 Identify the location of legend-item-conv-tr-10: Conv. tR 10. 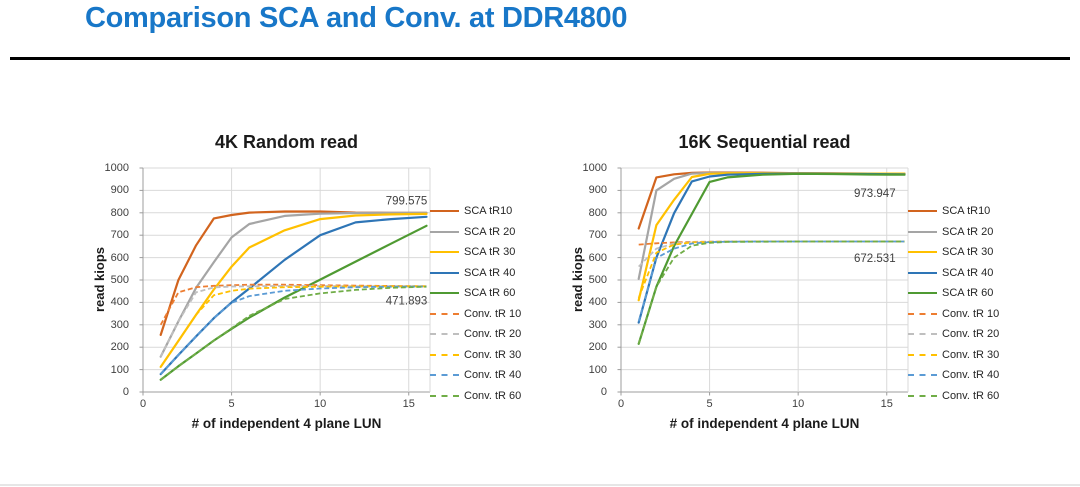
(953, 314).